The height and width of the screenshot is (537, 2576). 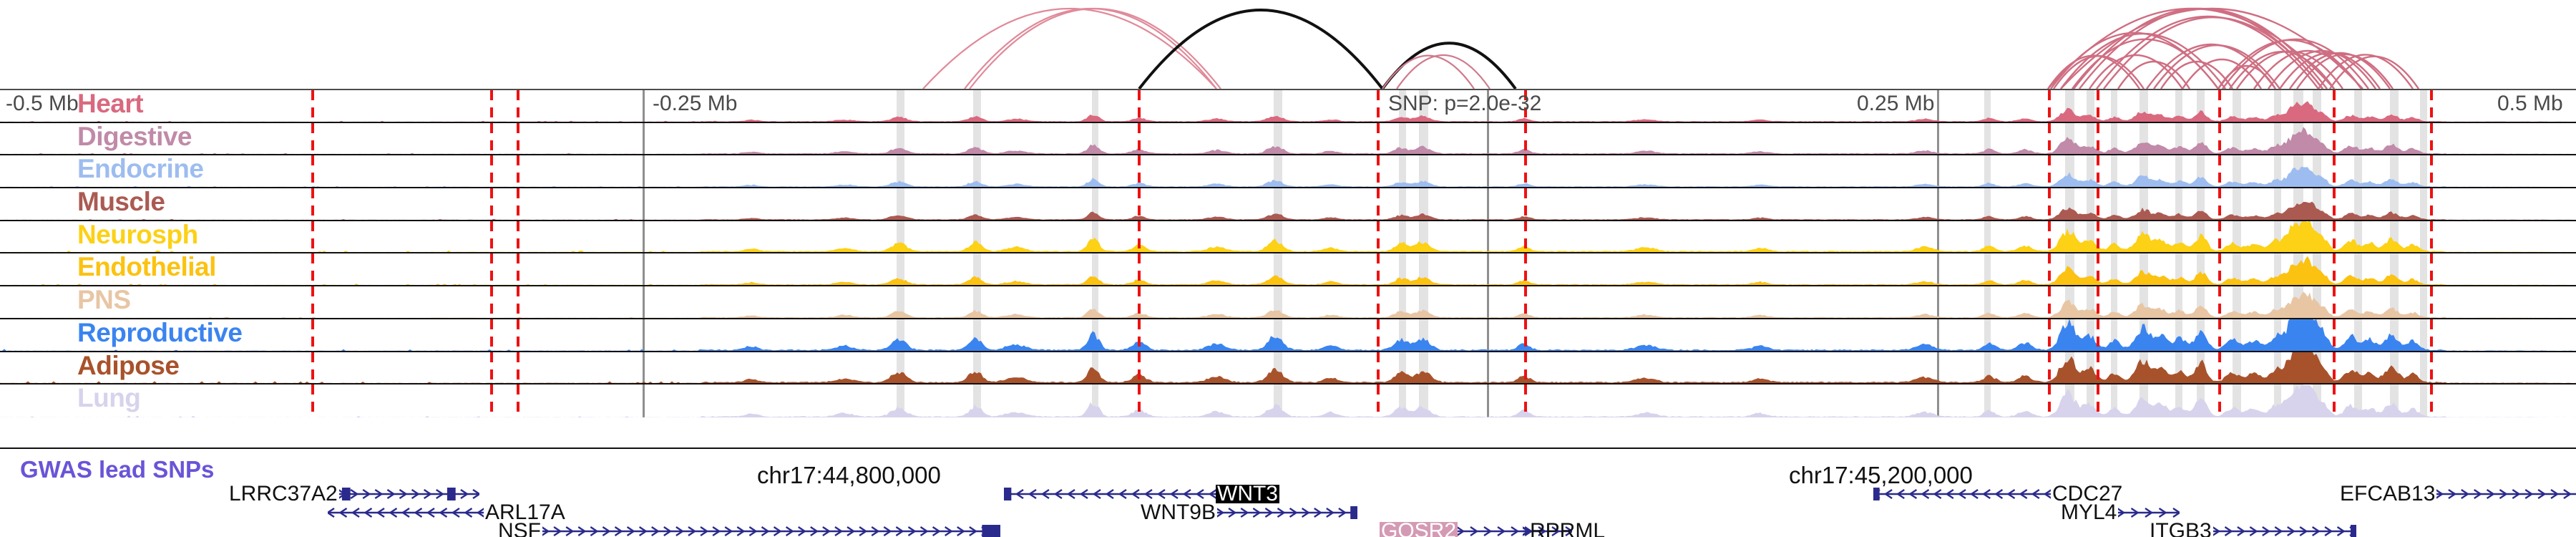 I want to click on gene-model-lrrc37a2: LRRC37A2, so click(x=353, y=494).